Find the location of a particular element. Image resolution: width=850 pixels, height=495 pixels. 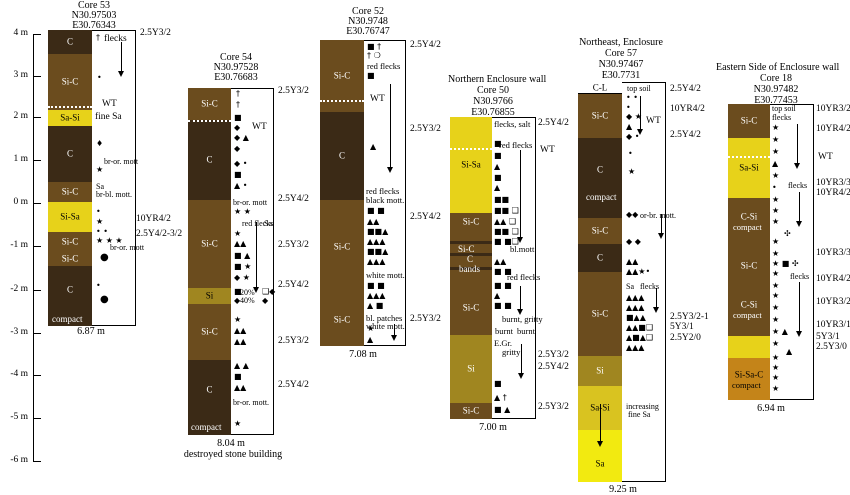

squares-icon: ■■ ❑ is located at coordinates (506, 210).